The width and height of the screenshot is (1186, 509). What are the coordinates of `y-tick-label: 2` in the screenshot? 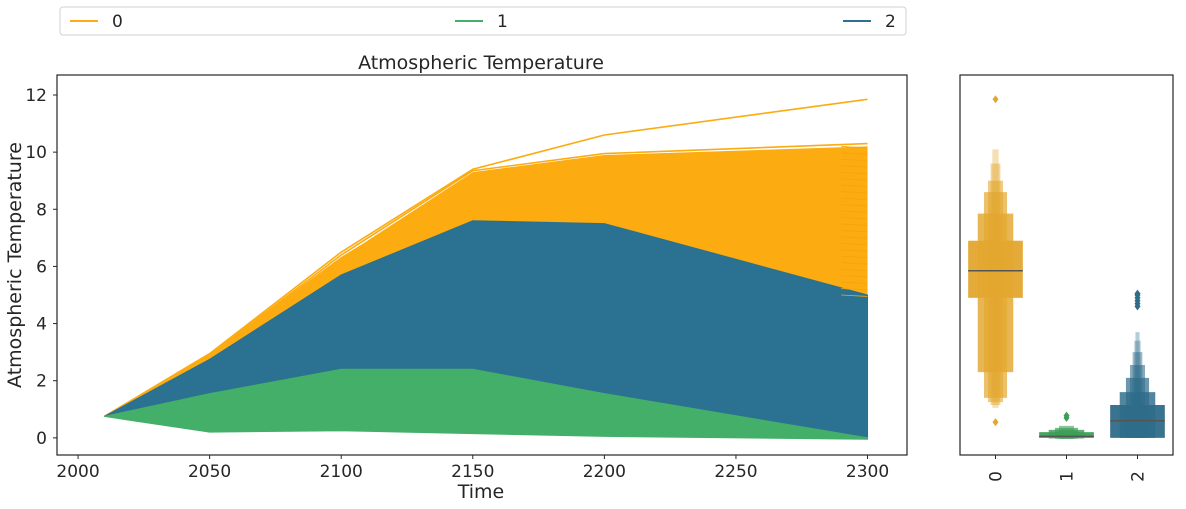 It's located at (41, 382).